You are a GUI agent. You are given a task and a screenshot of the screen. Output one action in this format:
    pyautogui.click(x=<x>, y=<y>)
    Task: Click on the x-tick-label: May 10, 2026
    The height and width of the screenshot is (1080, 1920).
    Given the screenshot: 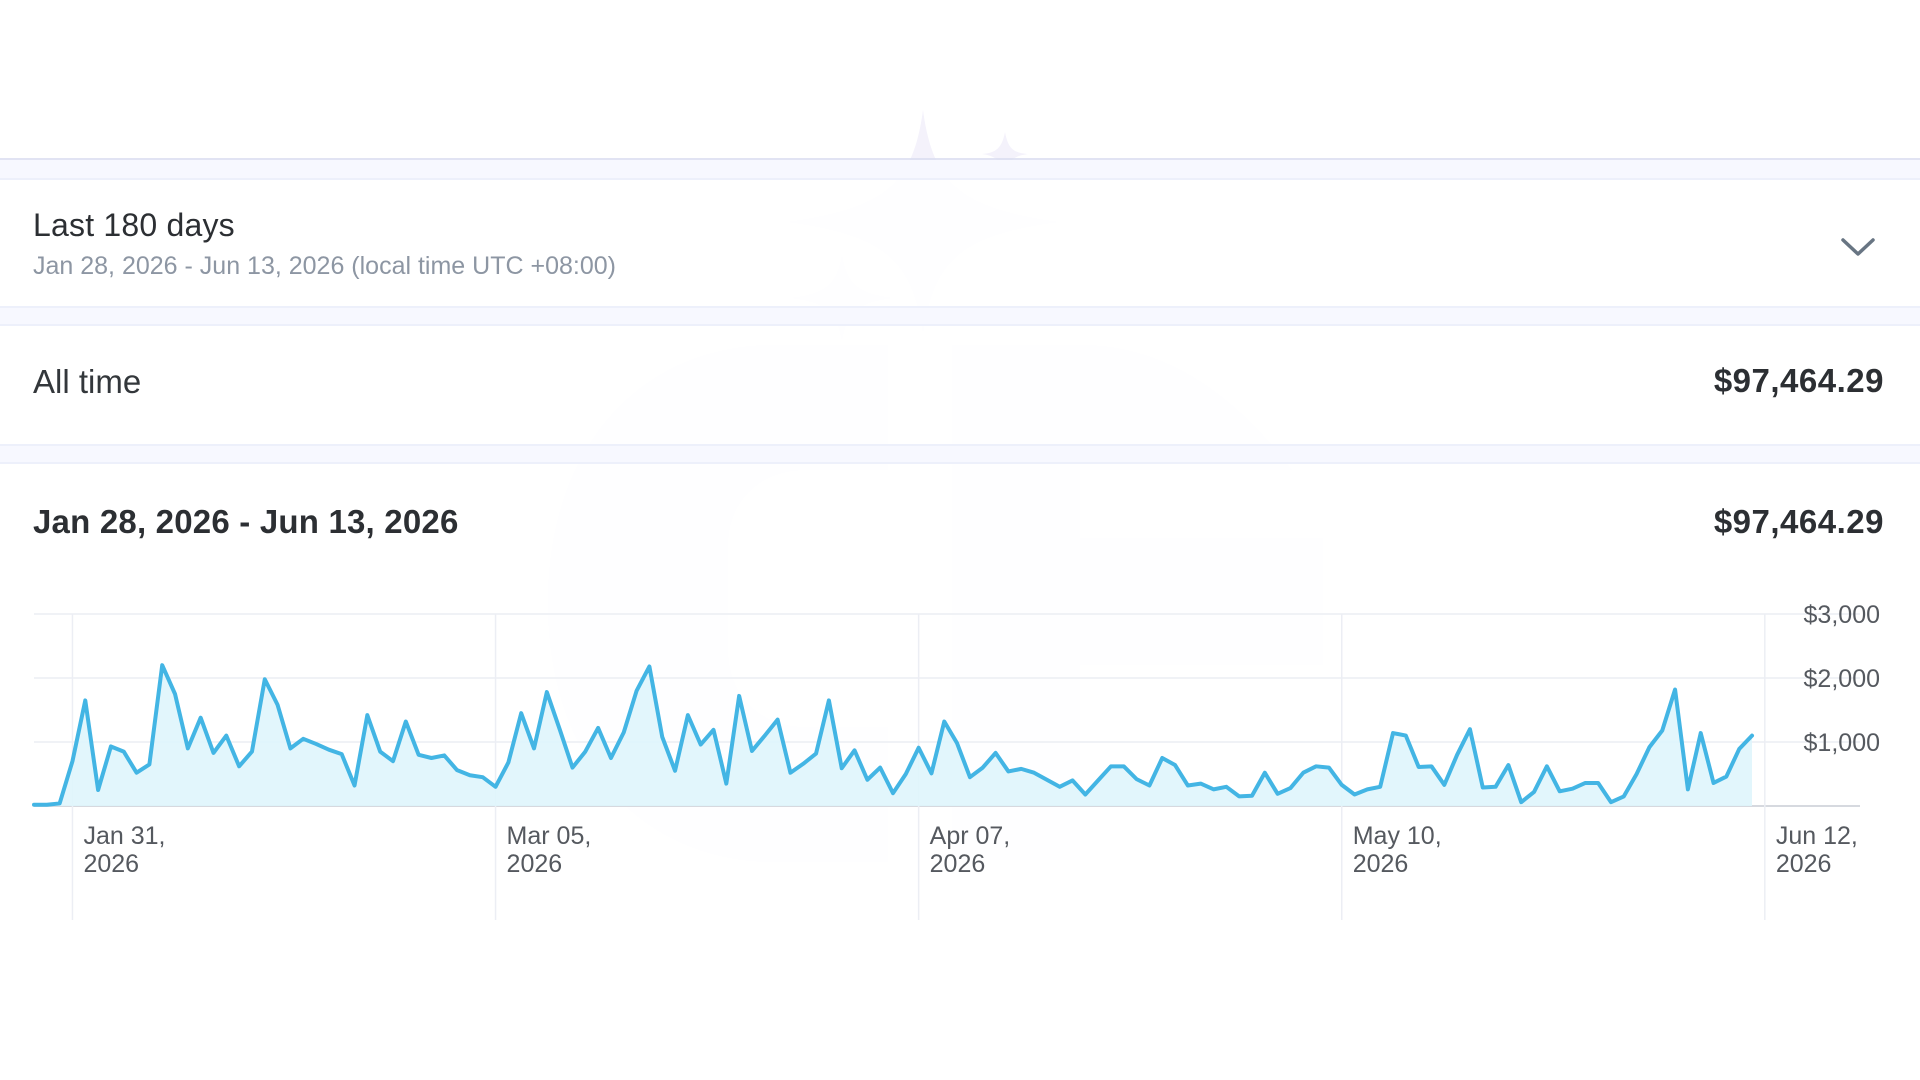 What is the action you would take?
    pyautogui.click(x=1397, y=850)
    